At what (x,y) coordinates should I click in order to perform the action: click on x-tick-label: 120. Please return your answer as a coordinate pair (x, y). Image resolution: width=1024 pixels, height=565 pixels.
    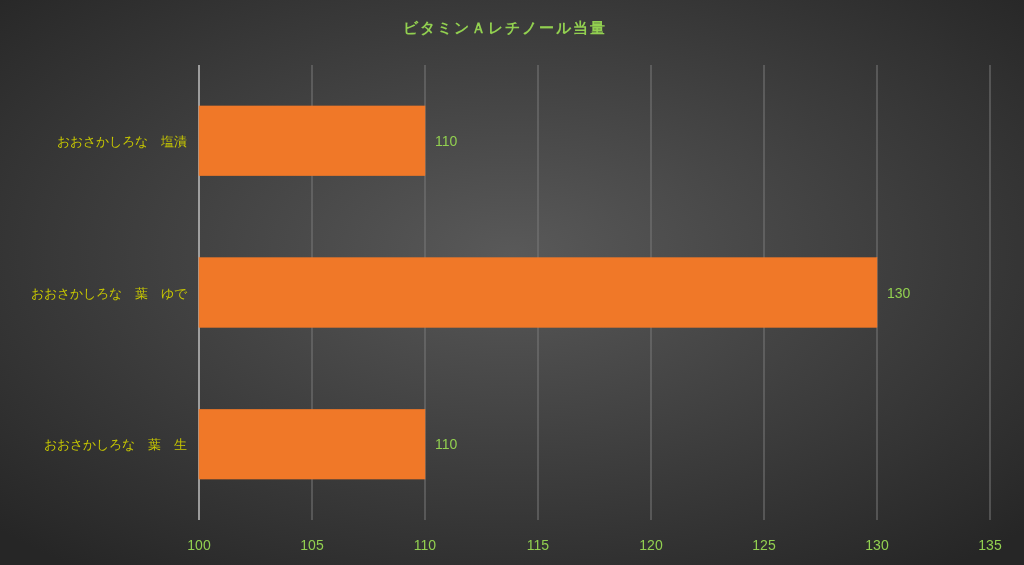
    Looking at the image, I should click on (651, 545).